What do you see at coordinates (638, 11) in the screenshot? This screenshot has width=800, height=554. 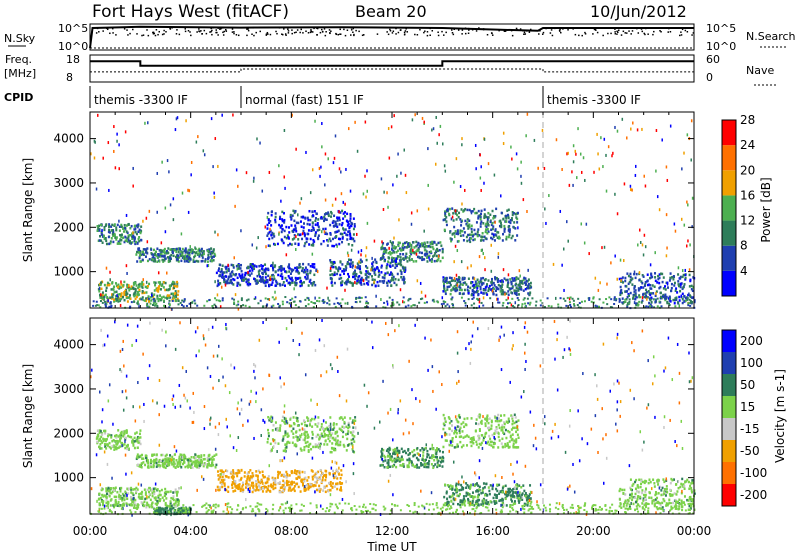 I see `date-label: 10/Jun/2012` at bounding box center [638, 11].